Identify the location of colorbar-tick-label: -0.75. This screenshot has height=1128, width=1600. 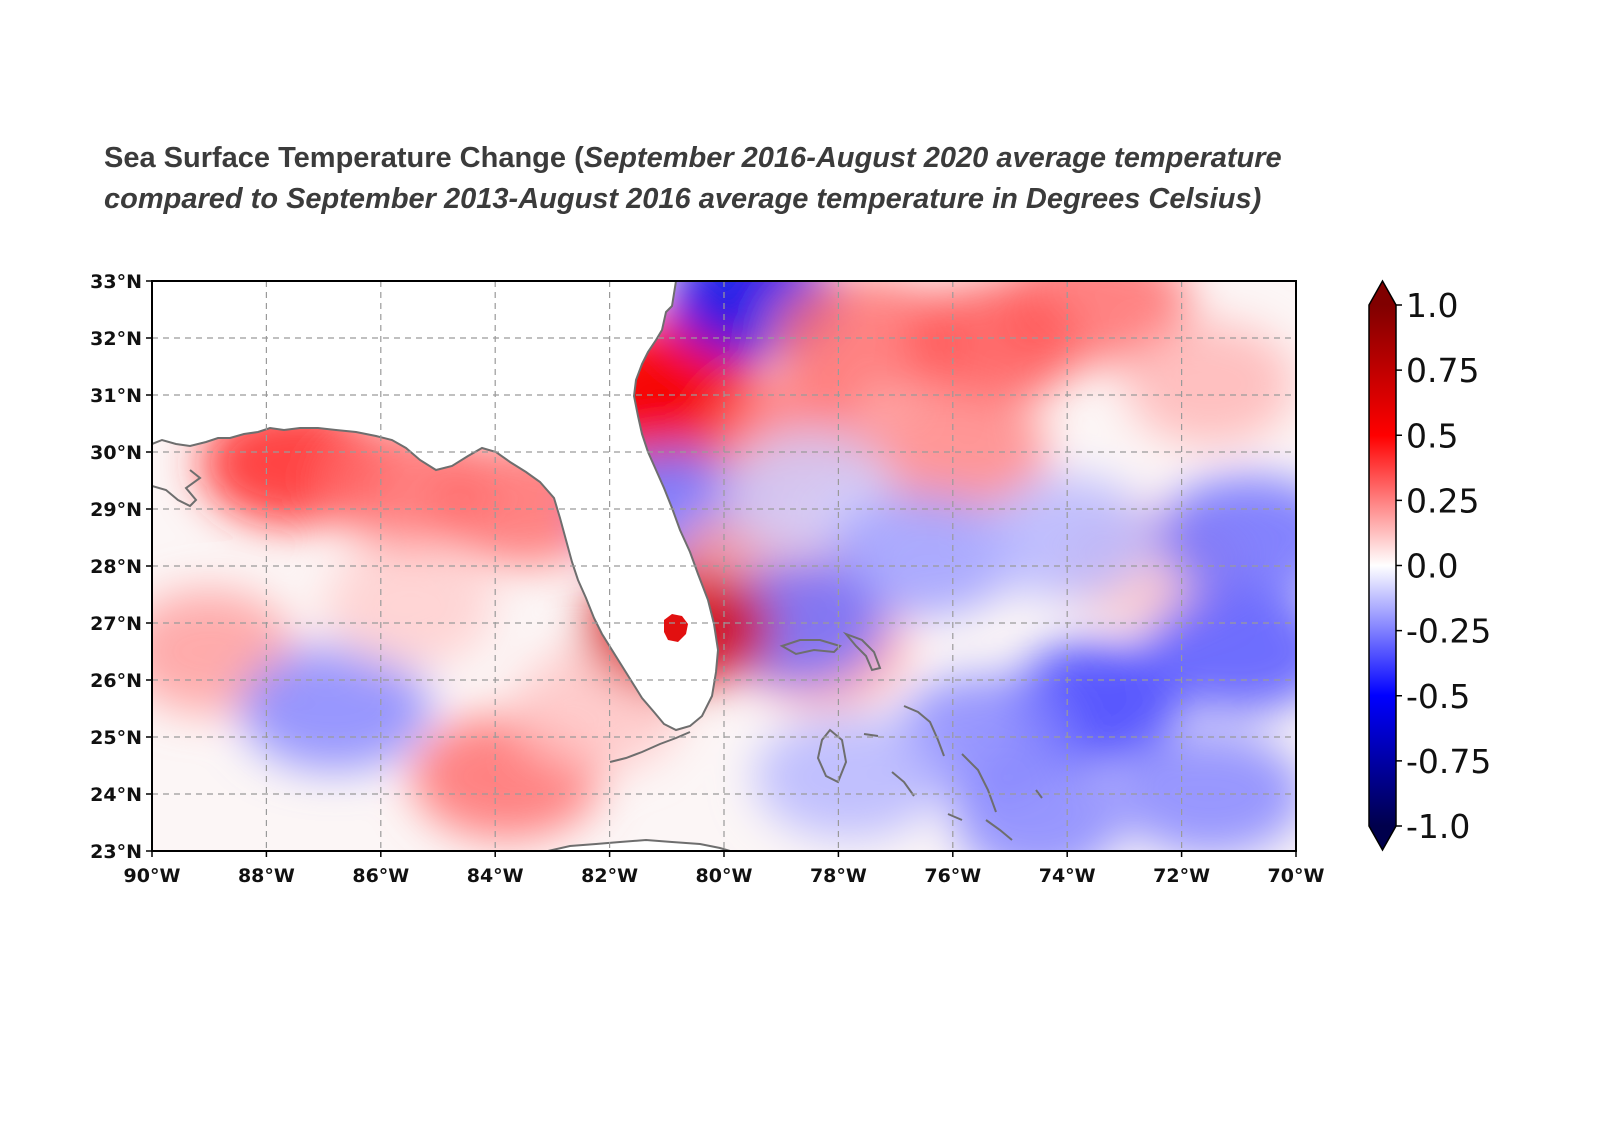
(1448, 761).